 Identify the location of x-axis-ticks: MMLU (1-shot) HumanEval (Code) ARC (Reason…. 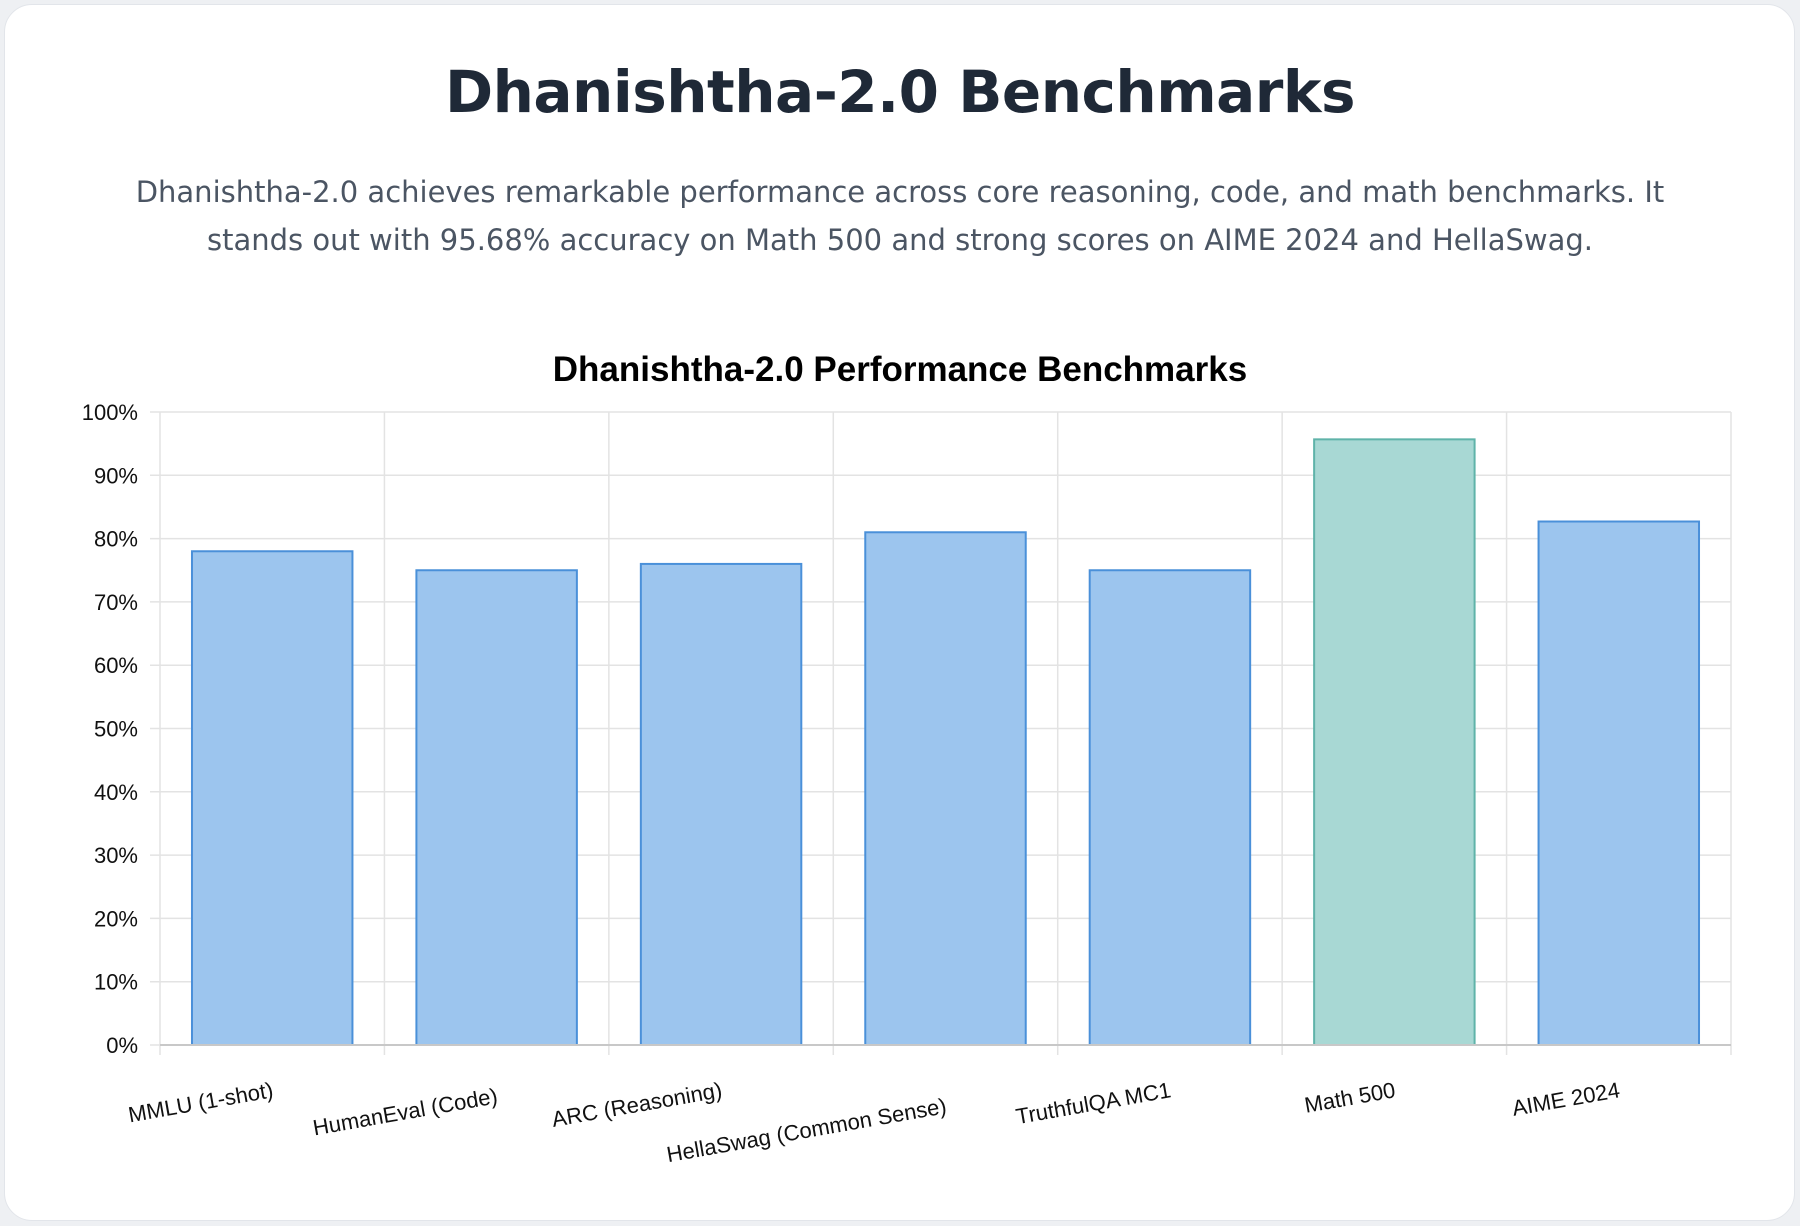
(873, 1122).